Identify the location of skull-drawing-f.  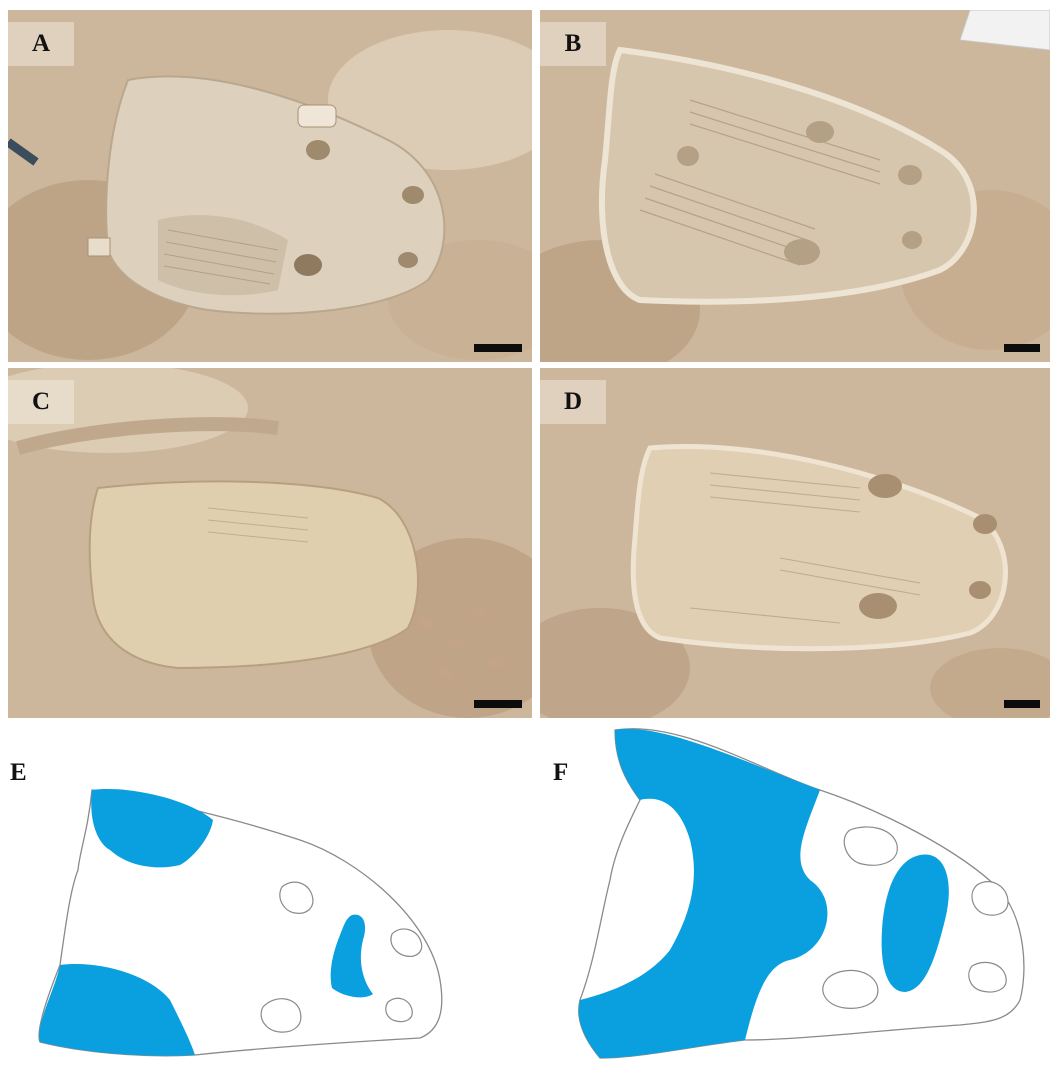
(801, 893).